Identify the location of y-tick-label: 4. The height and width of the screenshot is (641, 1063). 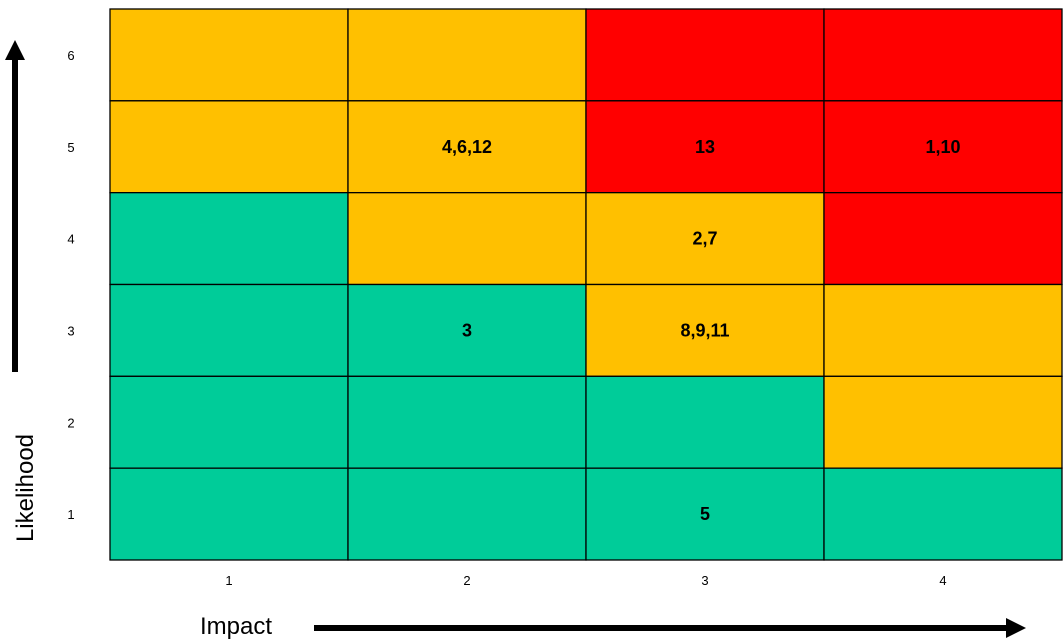
(70, 239).